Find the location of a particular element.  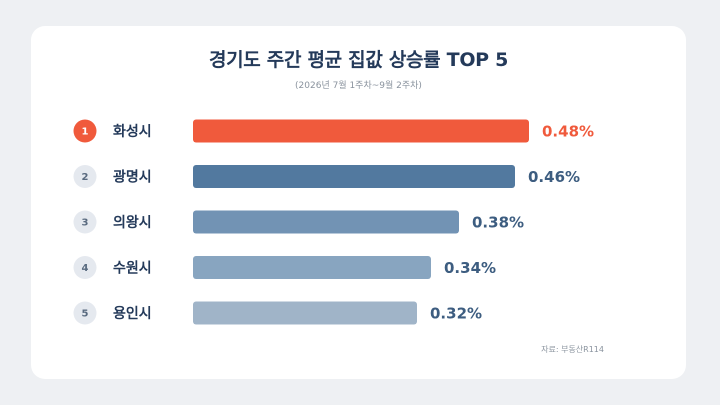

rank-number: 2 is located at coordinates (85, 177).